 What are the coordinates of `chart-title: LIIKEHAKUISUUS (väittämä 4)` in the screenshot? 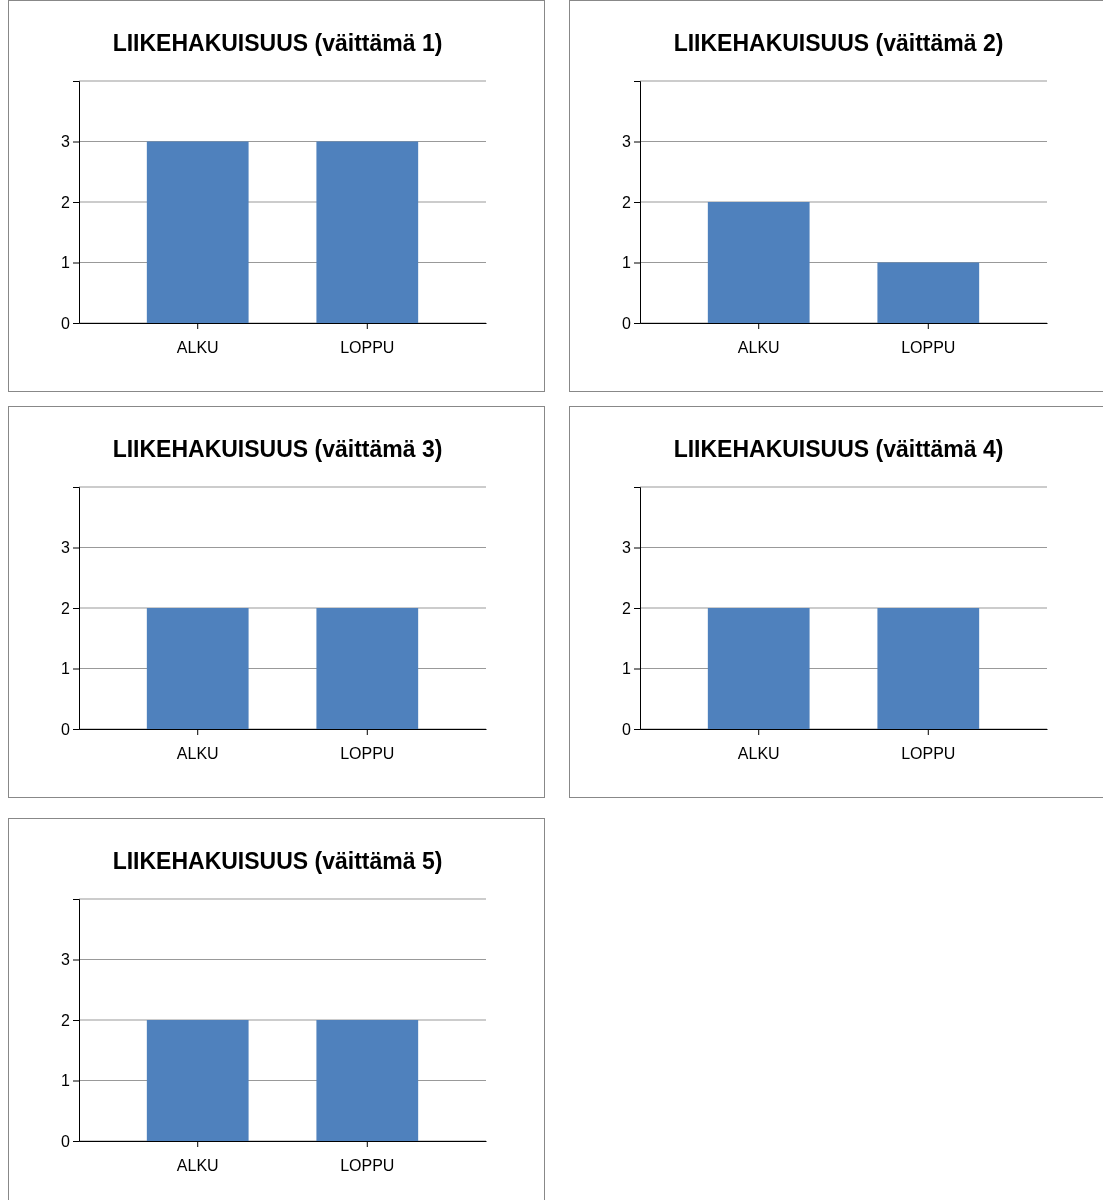 It's located at (838, 449).